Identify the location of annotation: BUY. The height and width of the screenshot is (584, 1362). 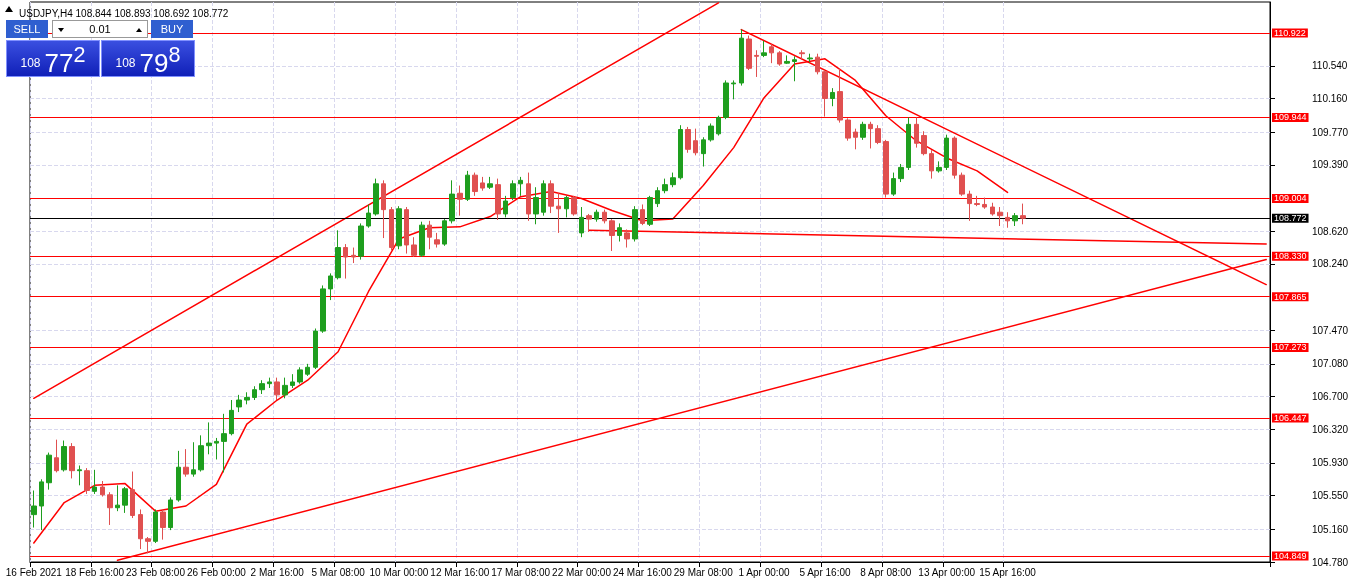
(172, 29).